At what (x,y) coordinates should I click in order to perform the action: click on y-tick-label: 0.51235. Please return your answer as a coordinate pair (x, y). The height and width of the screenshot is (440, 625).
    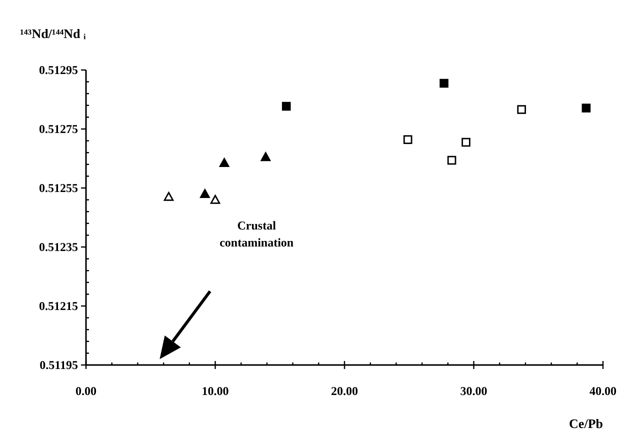
    Looking at the image, I should click on (58, 247).